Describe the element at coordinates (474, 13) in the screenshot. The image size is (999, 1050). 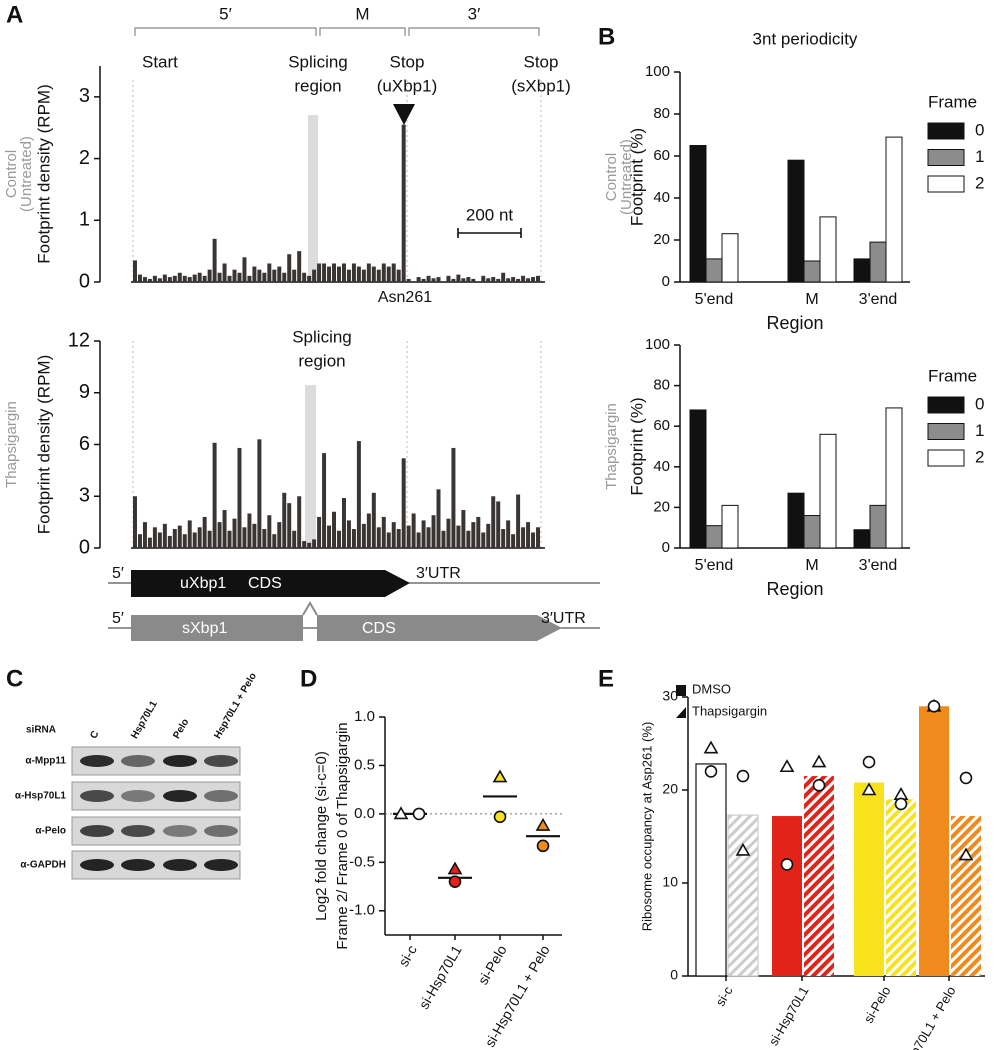
I see `label: 3′` at that location.